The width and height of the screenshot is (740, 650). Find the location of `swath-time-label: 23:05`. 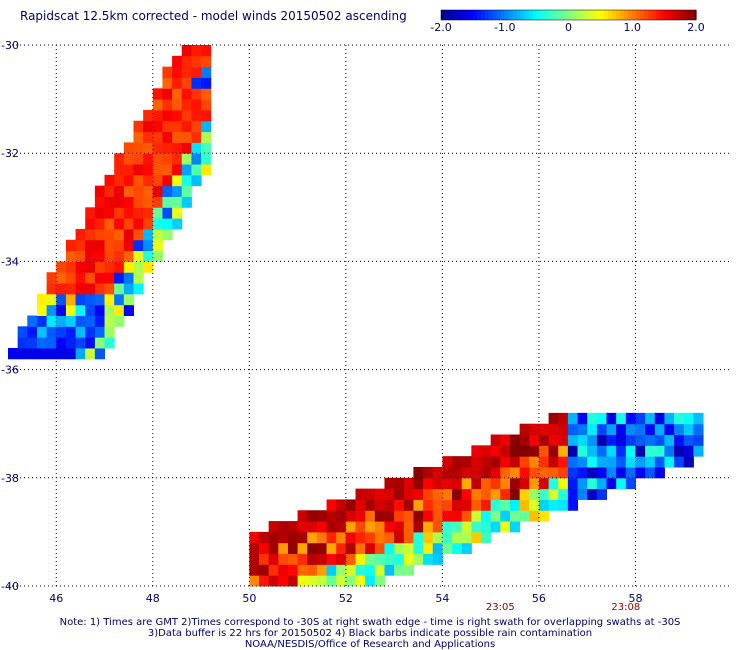

swath-time-label: 23:05 is located at coordinates (500, 607).